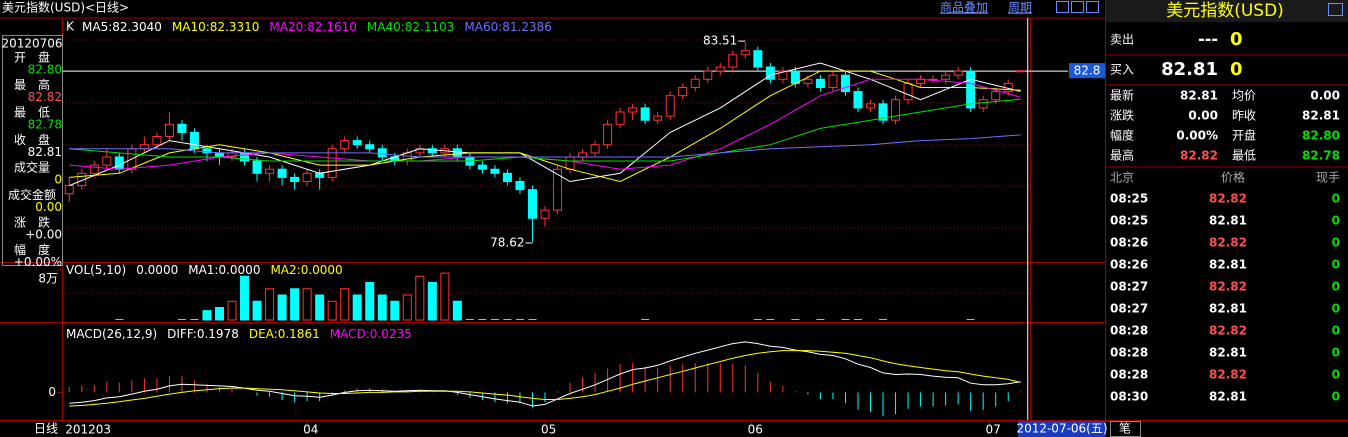 The width and height of the screenshot is (1348, 437). What do you see at coordinates (332, 27) in the screenshot?
I see `legend-text: 82.1610` at bounding box center [332, 27].